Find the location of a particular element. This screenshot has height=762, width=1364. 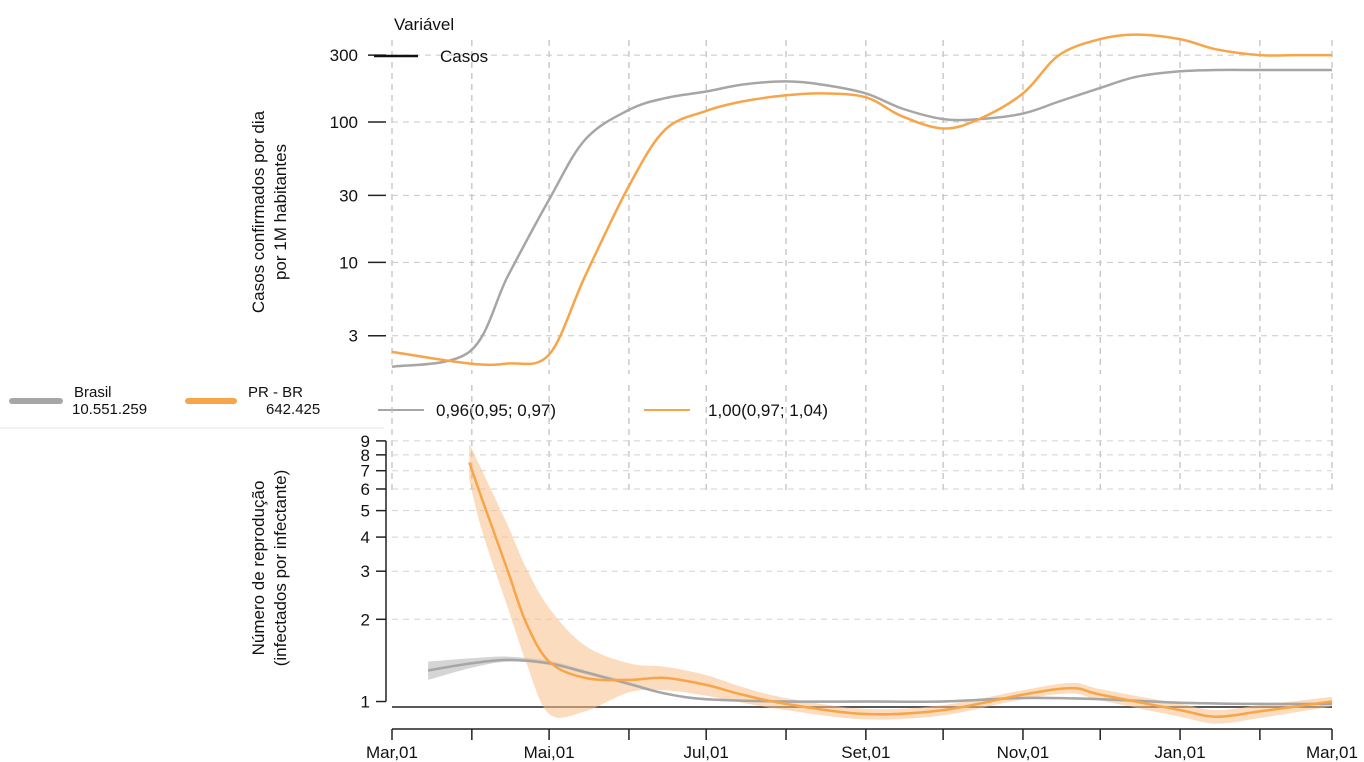

cases-y-tick-label: 100 is located at coordinates (344, 122).